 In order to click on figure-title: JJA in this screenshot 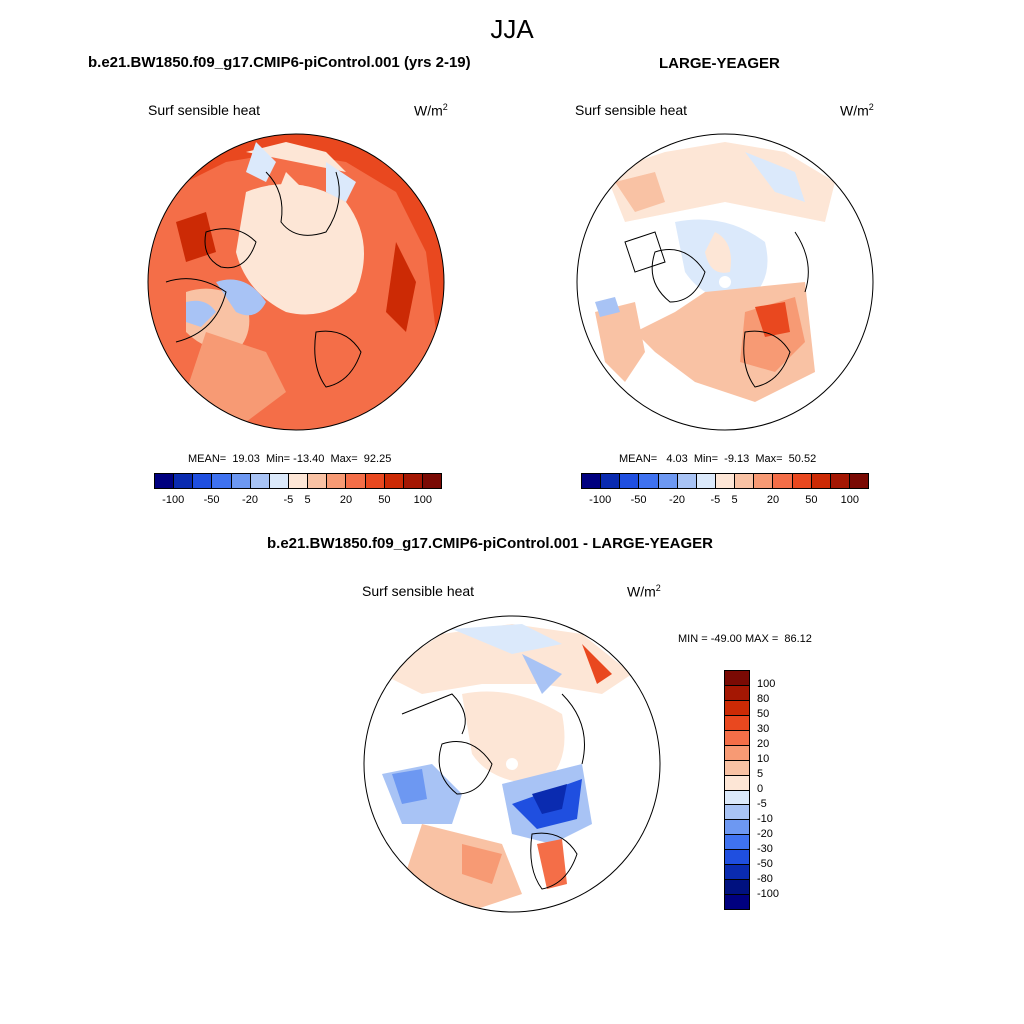, I will do `click(512, 29)`.